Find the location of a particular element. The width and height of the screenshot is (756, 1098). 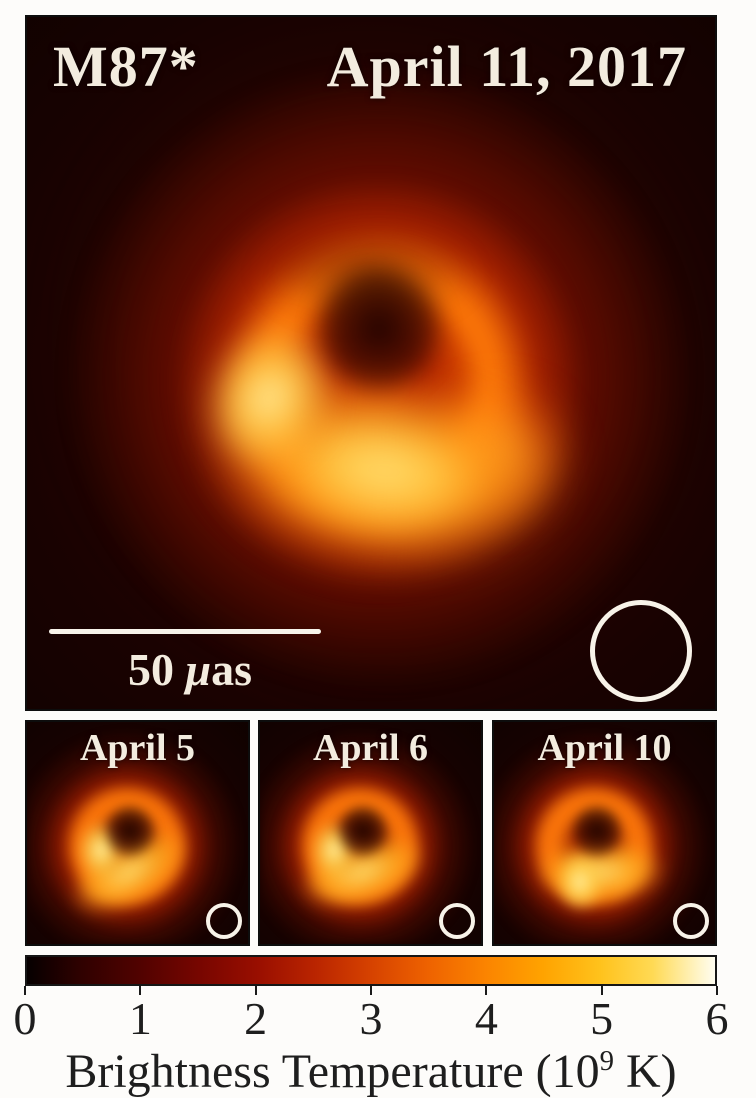

colorbar-tick-marks is located at coordinates (371, 990).